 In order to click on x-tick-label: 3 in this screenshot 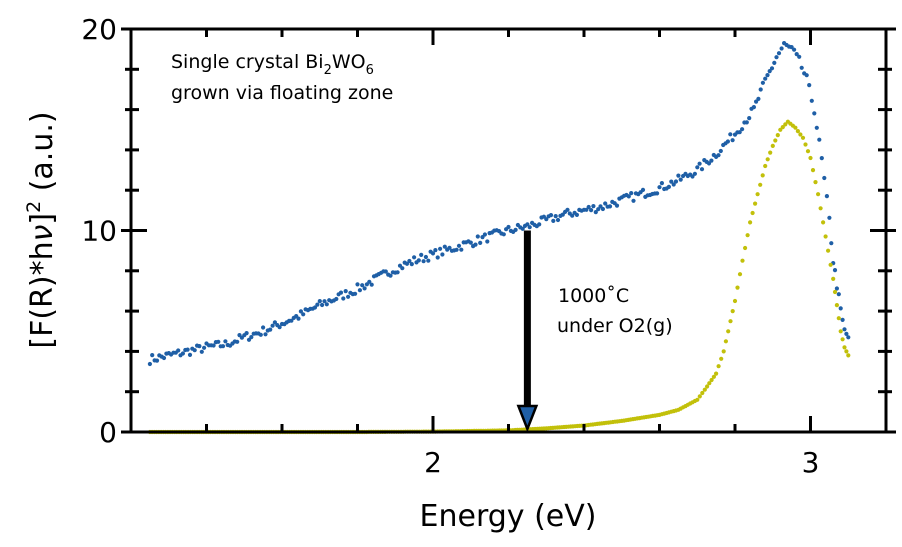, I will do `click(811, 462)`.